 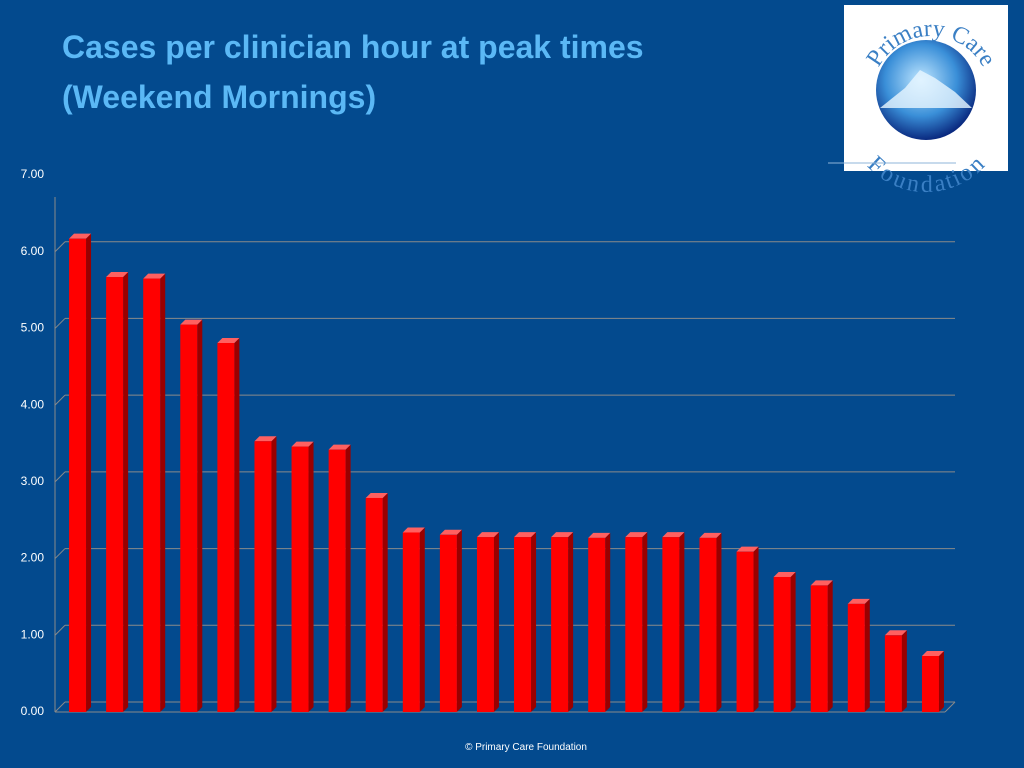 I want to click on y-tick-label: 1.00, so click(x=33, y=634).